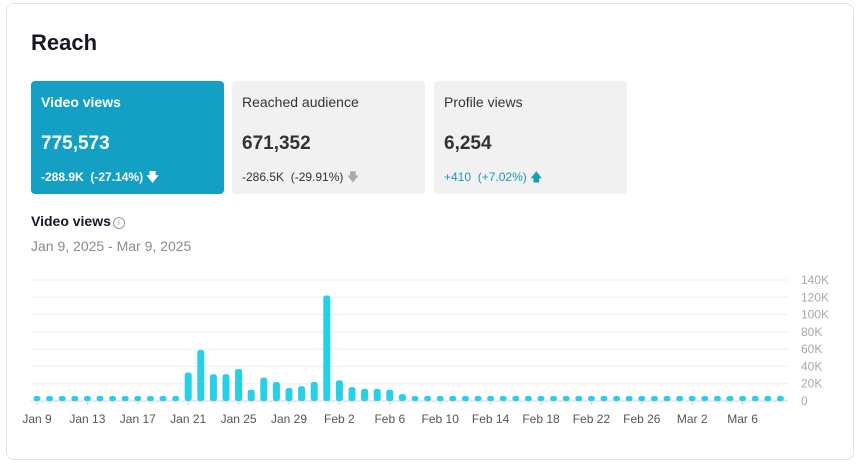  What do you see at coordinates (37, 419) in the screenshot?
I see `x-tick-label: Jan 9` at bounding box center [37, 419].